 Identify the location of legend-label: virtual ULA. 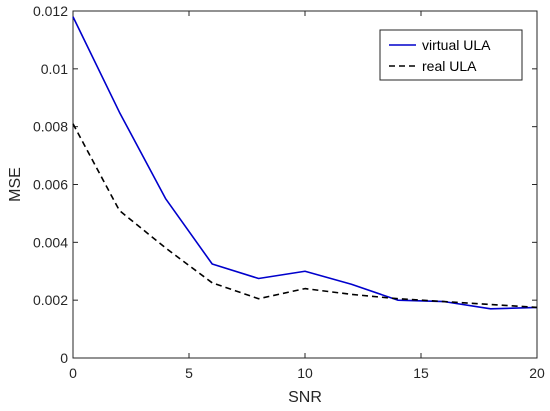
(456, 45).